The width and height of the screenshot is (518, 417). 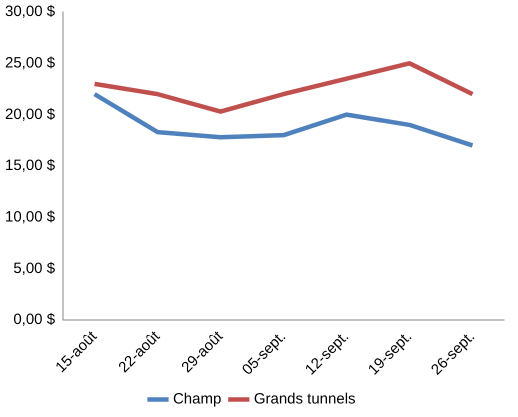 I want to click on y-tick-label: 30,00 $, so click(x=30, y=11).